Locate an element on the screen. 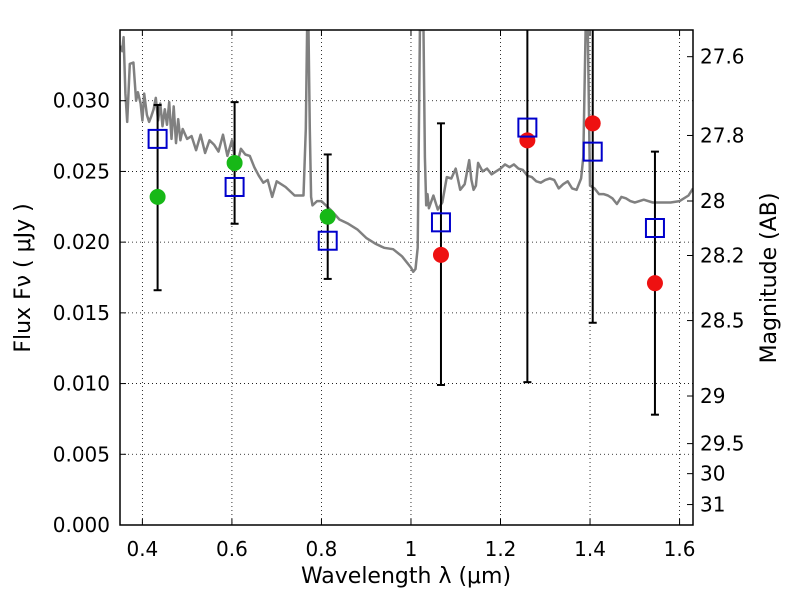  y2-tick-label: 31 is located at coordinates (712, 505).